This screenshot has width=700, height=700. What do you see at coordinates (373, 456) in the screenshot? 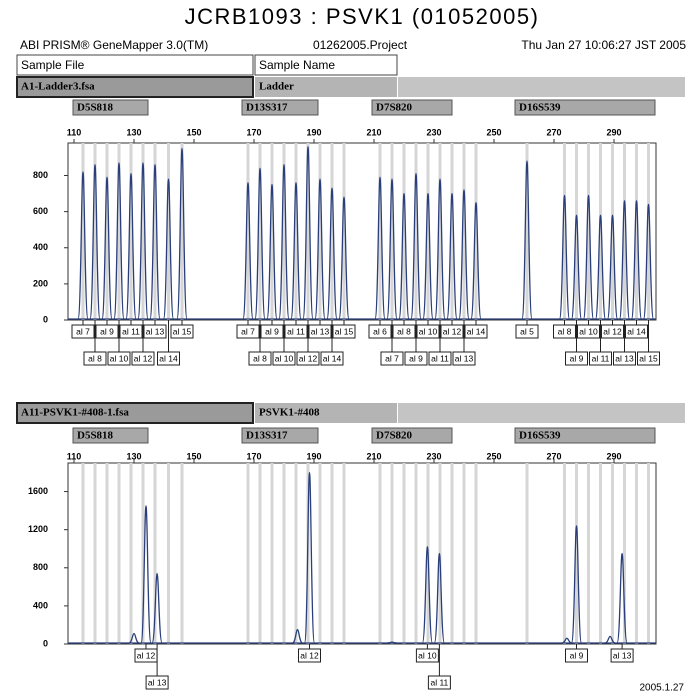
I see `x-tick-label: 210` at bounding box center [373, 456].